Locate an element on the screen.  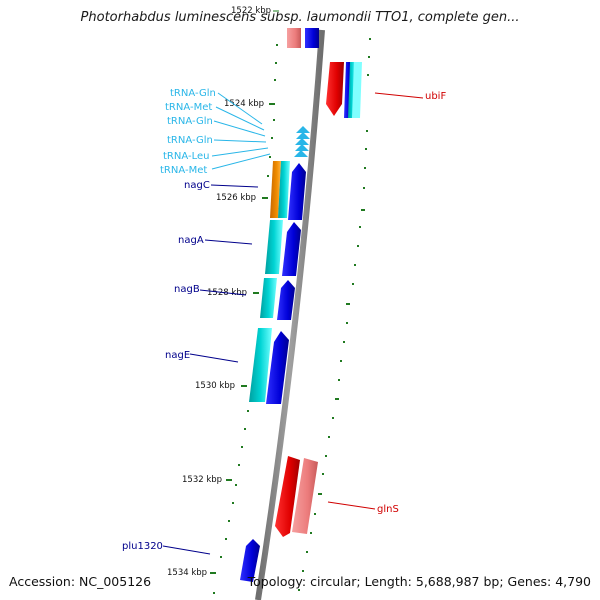
tick-1526: 1526 kbp is located at coordinates (242, 198).